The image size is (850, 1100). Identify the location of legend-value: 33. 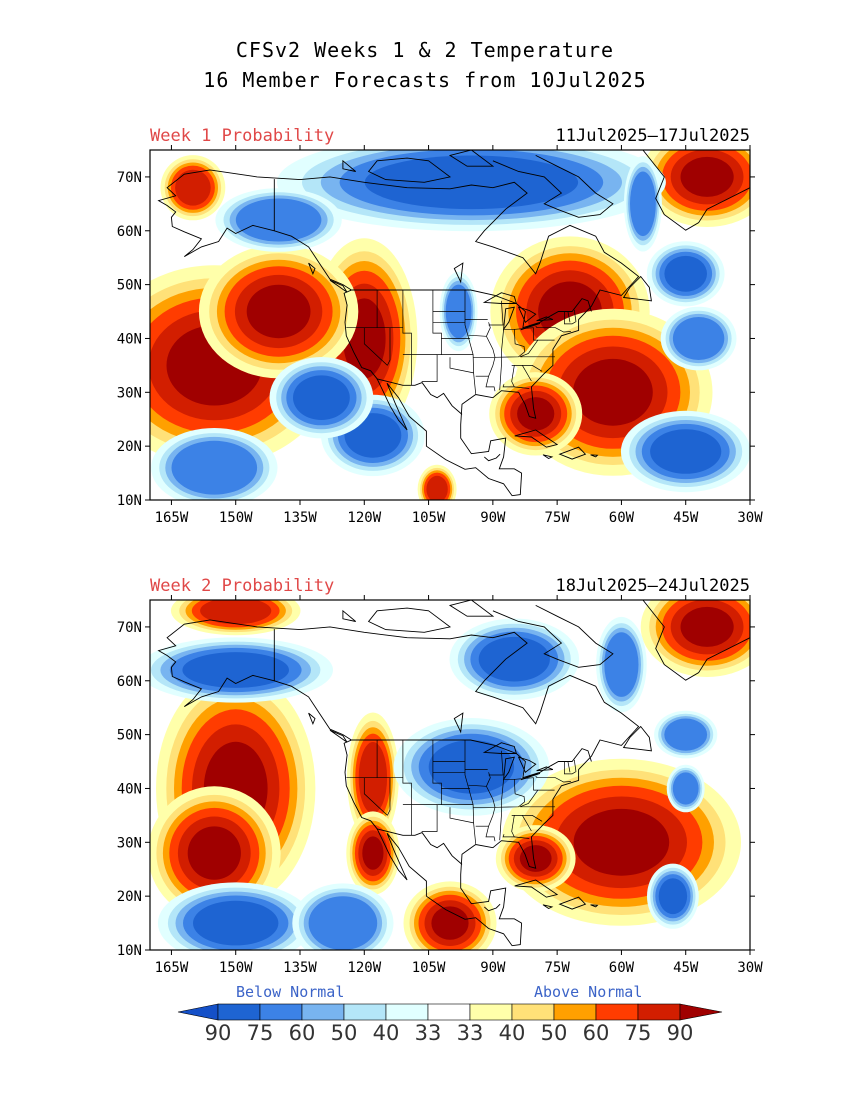
(428, 1033).